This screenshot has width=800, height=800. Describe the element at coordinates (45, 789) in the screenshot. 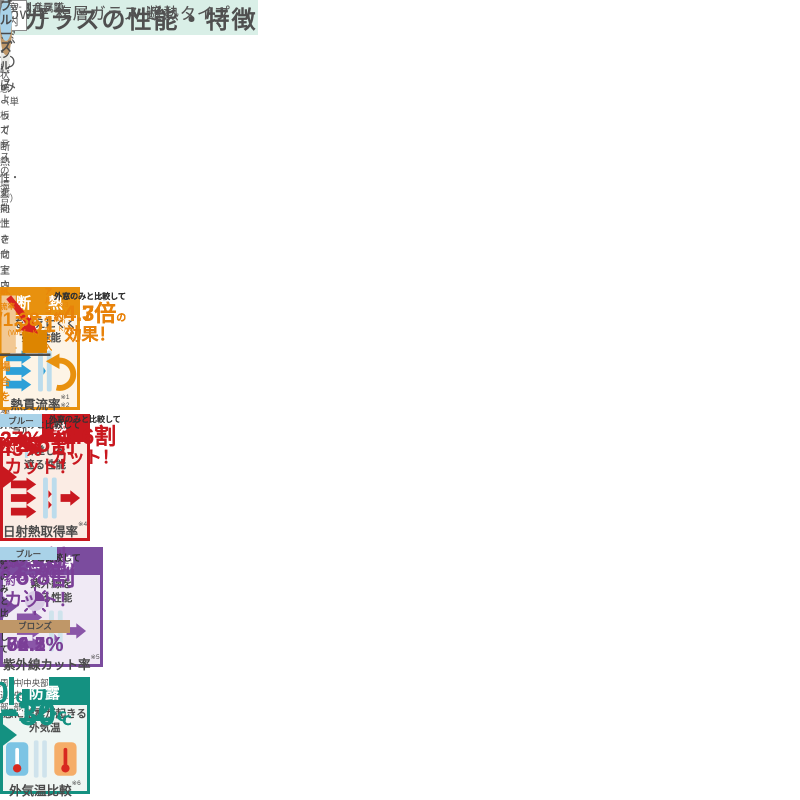

I see `metric-label: 外気温比較 ※6` at that location.